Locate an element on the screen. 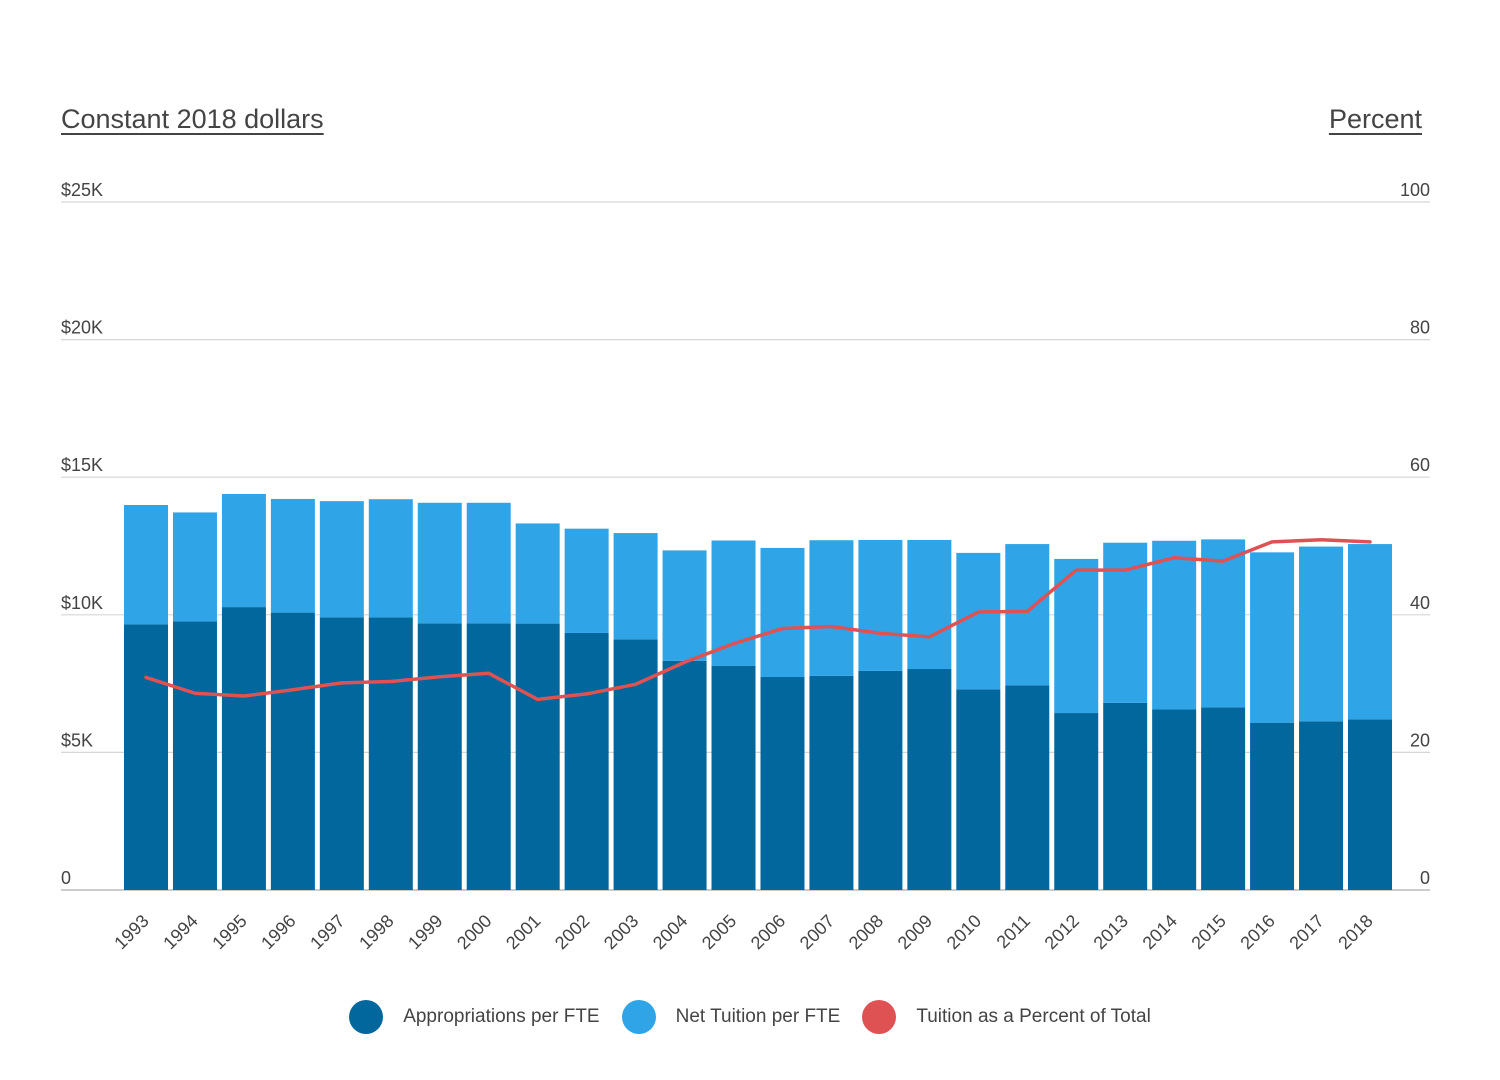 The image size is (1500, 1080). left-axis-title: Constant 2018 dollars is located at coordinates (192, 119).